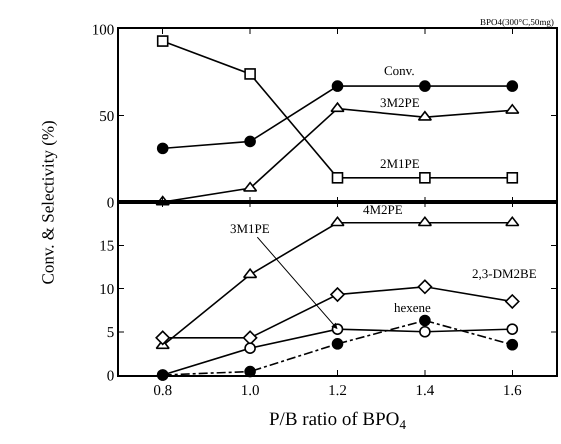 The image size is (561, 444). I want to click on x-tick-label: 1.6, so click(512, 390).